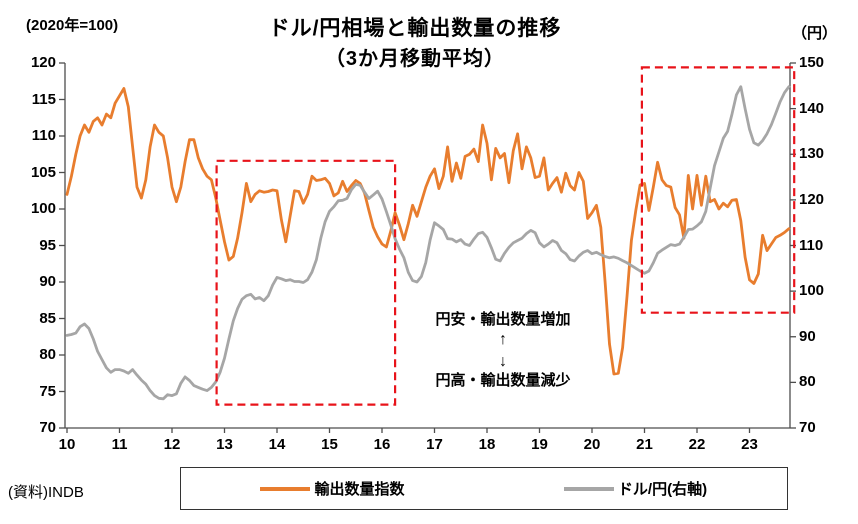  Describe the element at coordinates (285, 488) in the screenshot. I see `export-line-sample` at that location.